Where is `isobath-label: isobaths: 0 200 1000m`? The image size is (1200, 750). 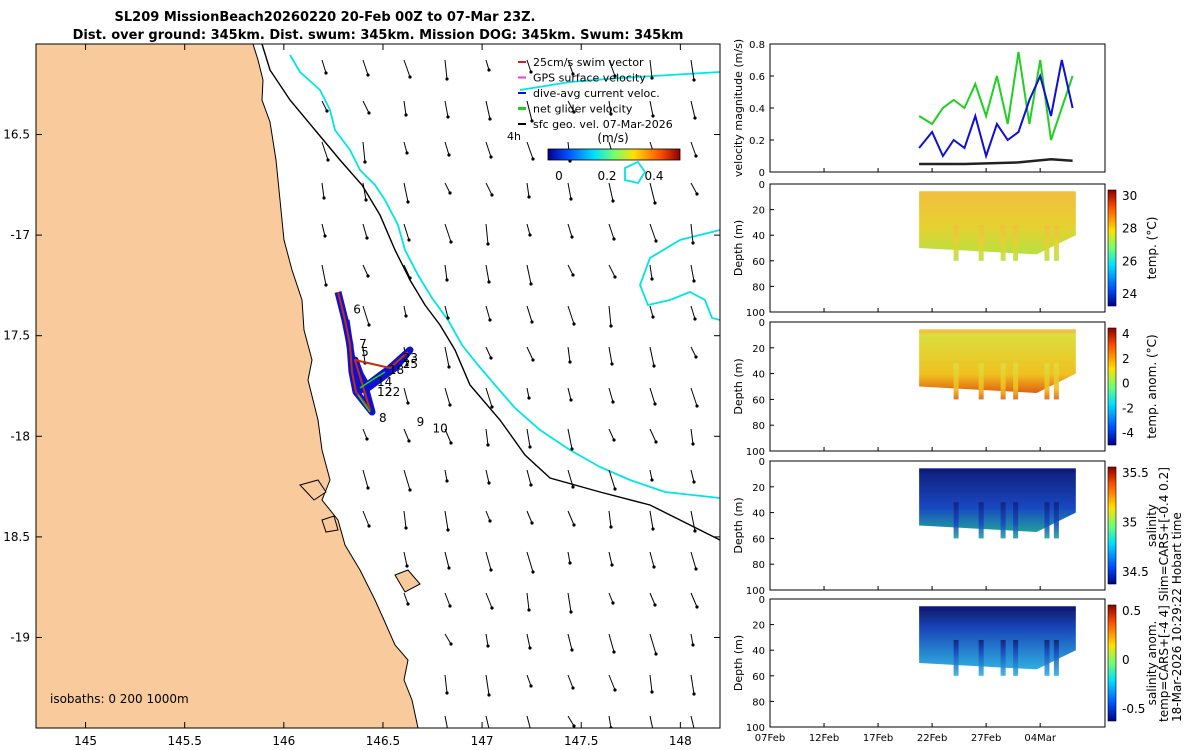 isobath-label: isobaths: 0 200 1000m is located at coordinates (119, 699).